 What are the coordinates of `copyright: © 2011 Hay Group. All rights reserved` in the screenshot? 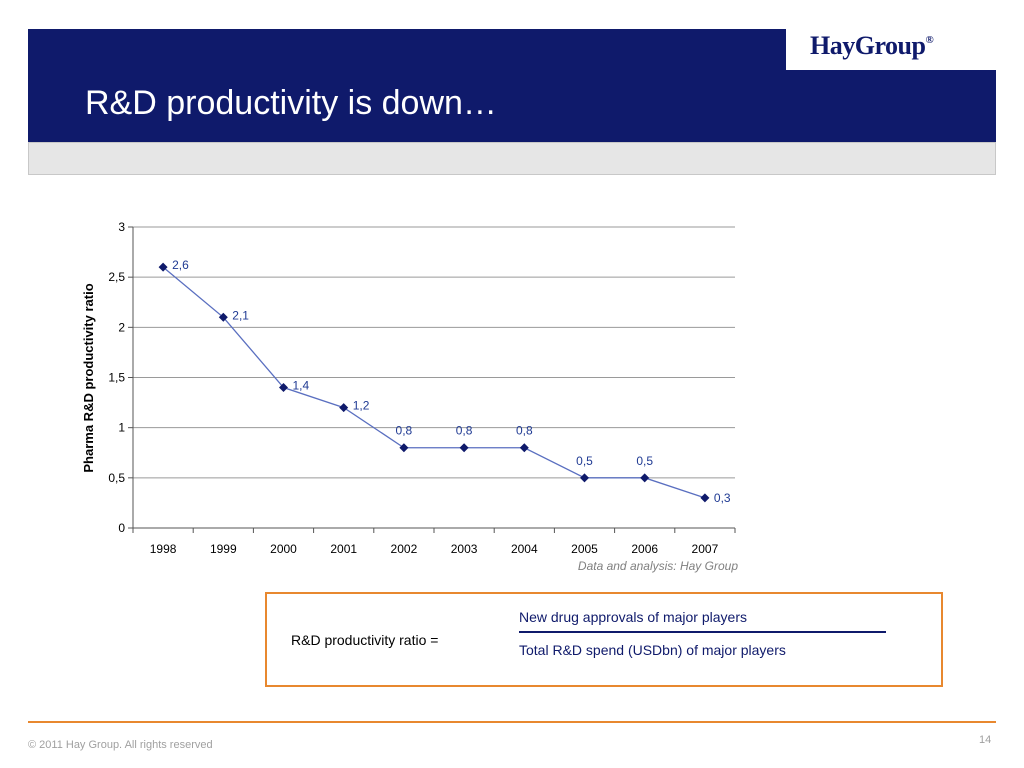 It's located at (120, 745).